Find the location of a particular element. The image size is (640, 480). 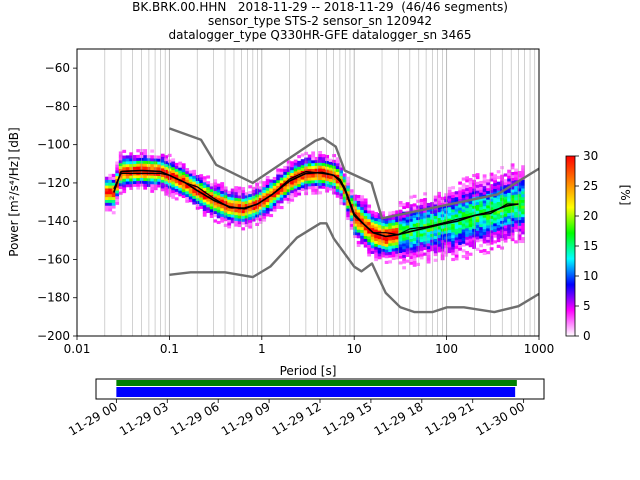

colorbar-tick-label: 5 is located at coordinates (587, 306).